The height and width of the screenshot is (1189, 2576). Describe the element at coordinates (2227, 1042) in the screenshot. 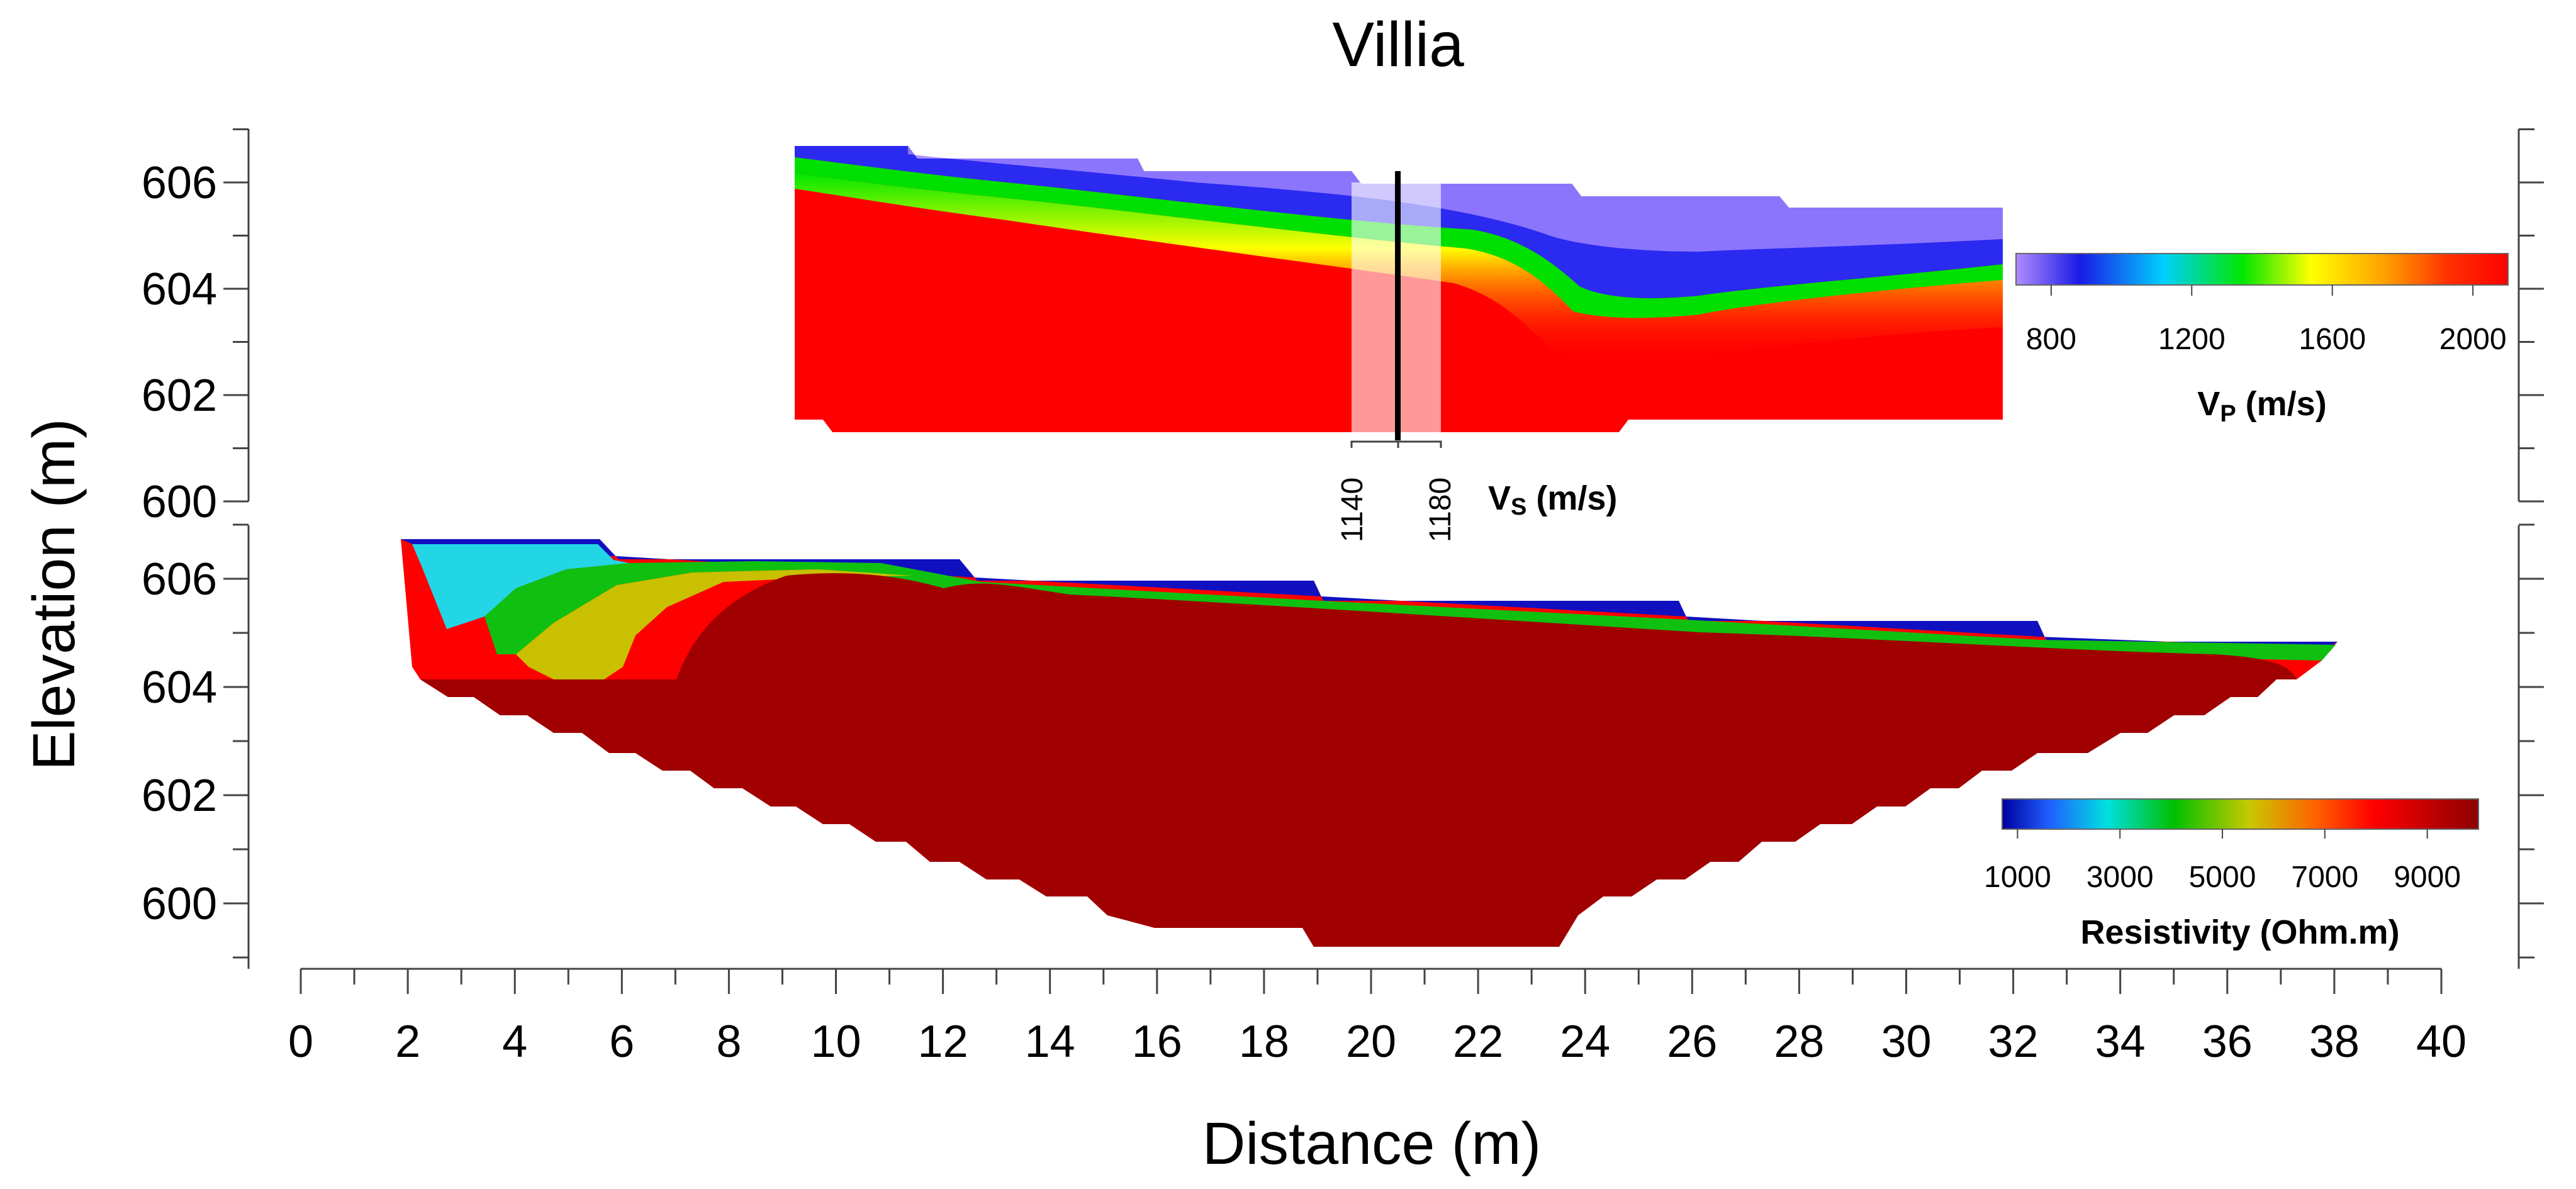

I see `x-tick-label: 36` at that location.